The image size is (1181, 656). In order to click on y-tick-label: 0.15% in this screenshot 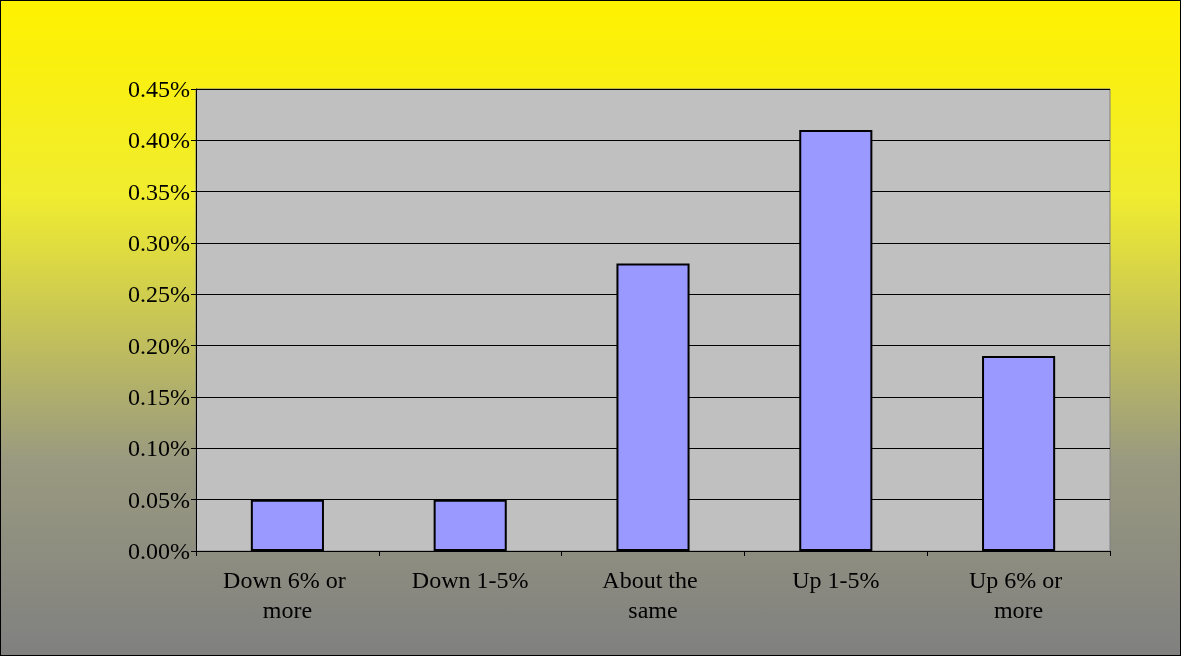, I will do `click(159, 397)`.